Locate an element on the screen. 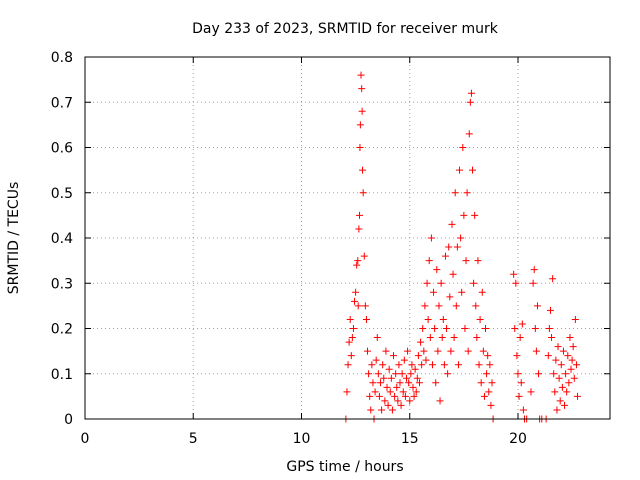 This screenshot has height=480, width=640. y-tick-label: 0.5 is located at coordinates (62, 194).